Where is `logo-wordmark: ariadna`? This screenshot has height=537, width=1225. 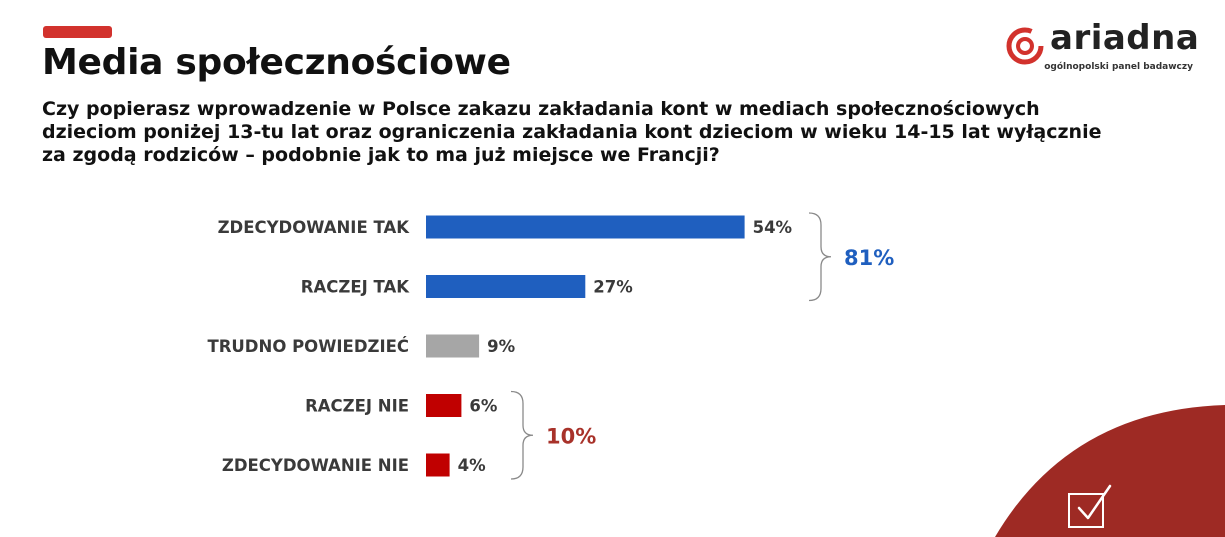
logo-wordmark: ariadna is located at coordinates (1125, 38).